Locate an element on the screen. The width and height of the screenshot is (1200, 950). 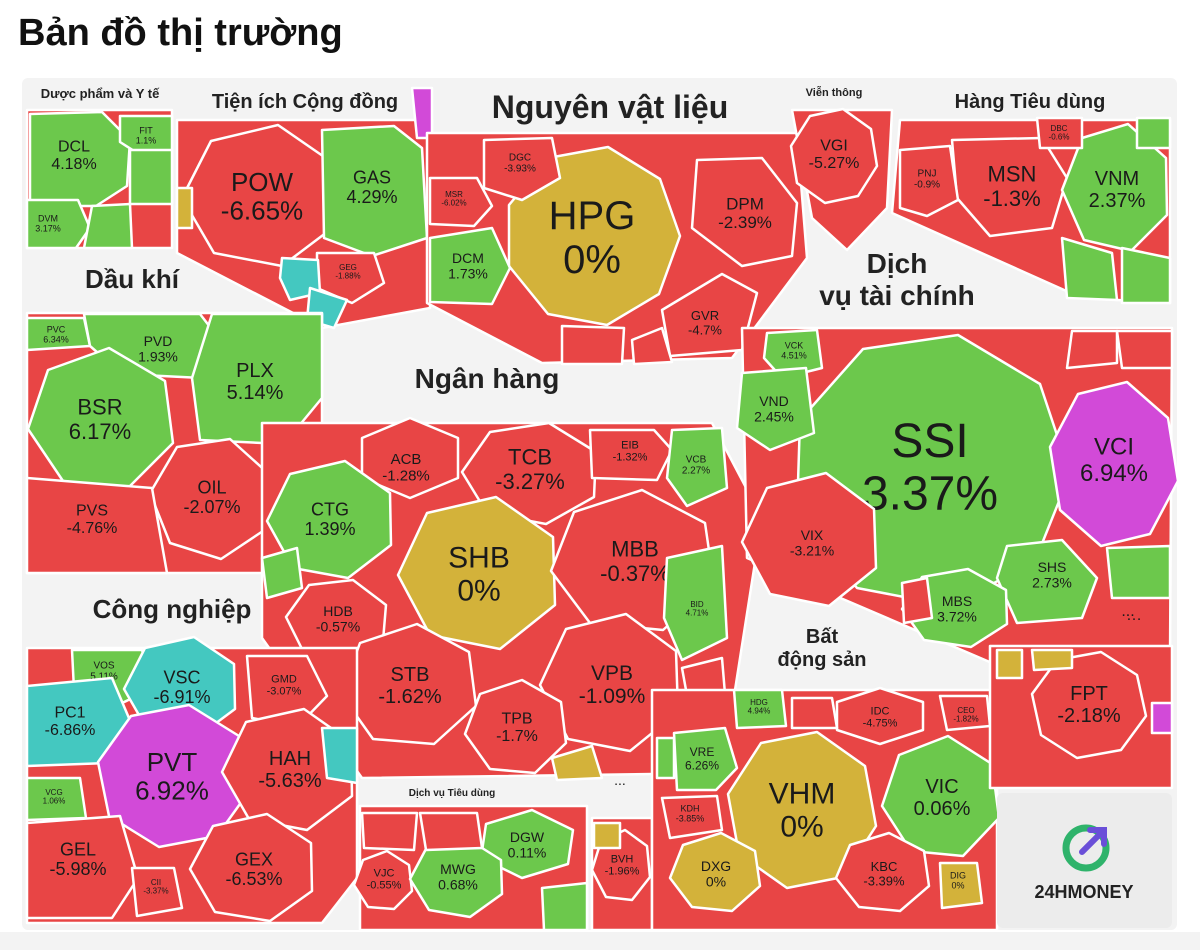
change-vnm: 2.37% is located at coordinates (1117, 201).